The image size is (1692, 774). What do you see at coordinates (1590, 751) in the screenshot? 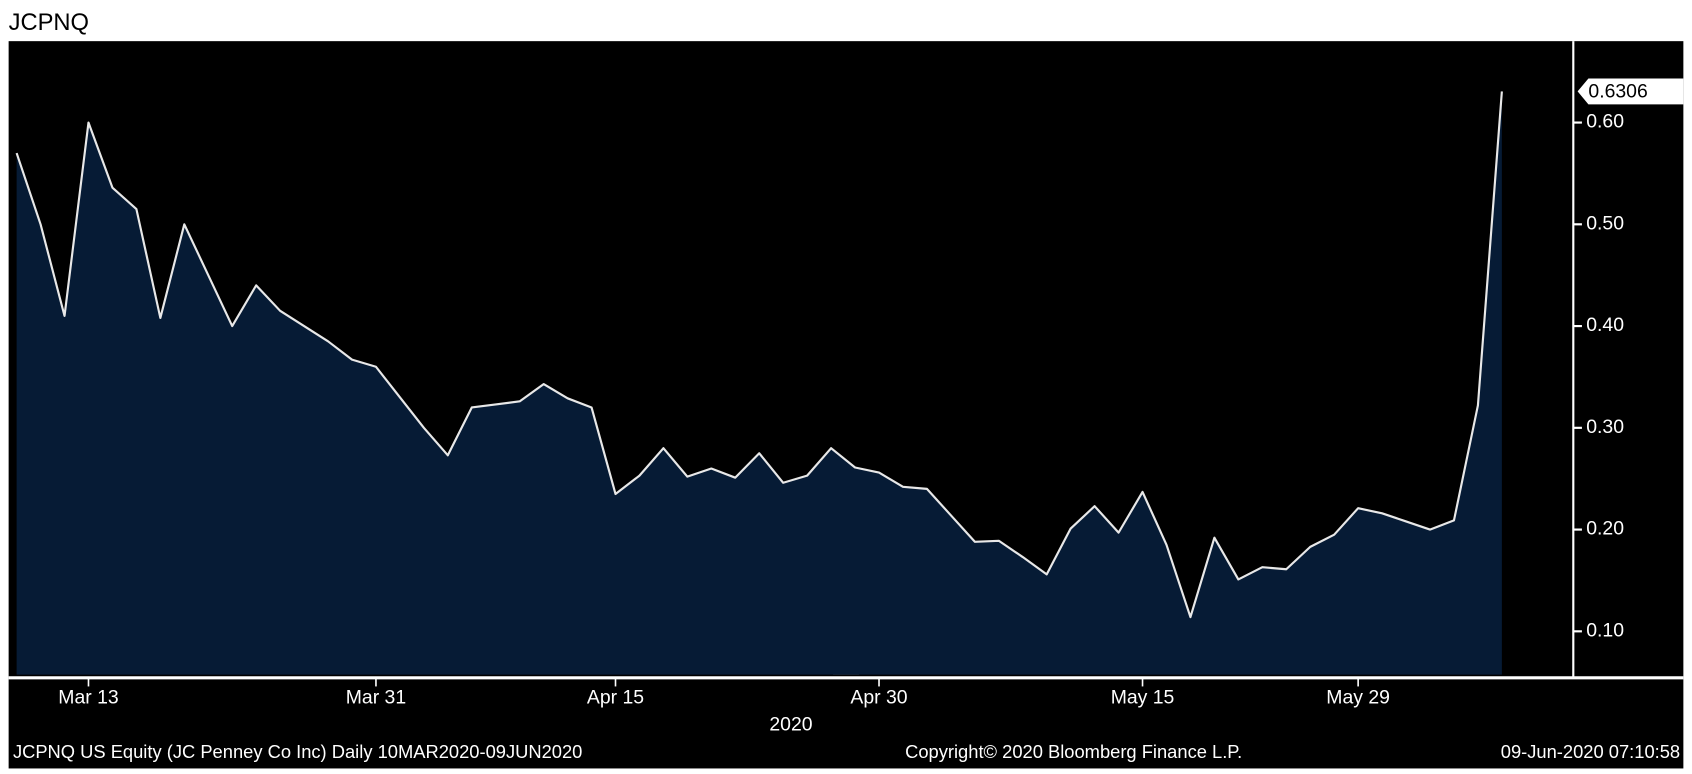
I see `footer-right: 09-Jun-2020 07:10:58` at bounding box center [1590, 751].